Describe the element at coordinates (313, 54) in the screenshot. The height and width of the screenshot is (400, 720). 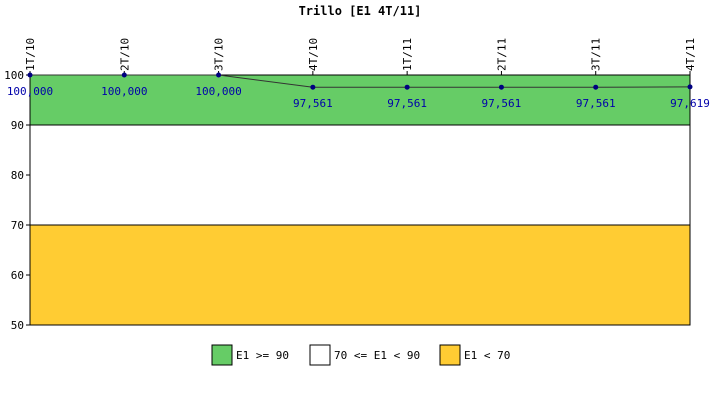
I see `x-tick-label-3: 4T/10` at that location.